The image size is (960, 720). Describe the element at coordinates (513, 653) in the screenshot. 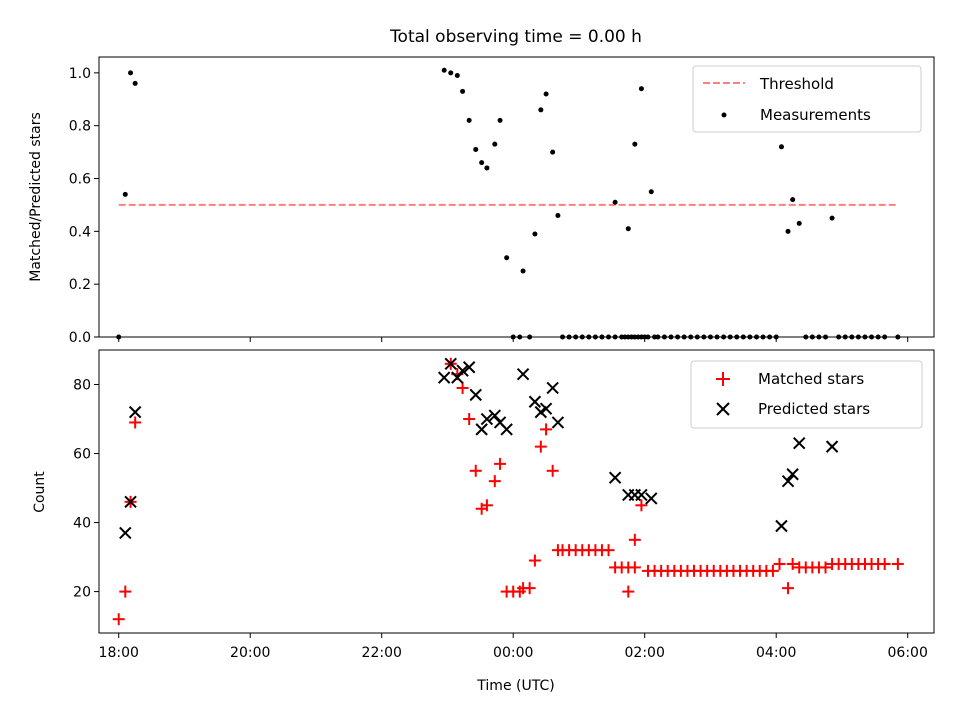

I see `x-tick-label: 00:00` at that location.